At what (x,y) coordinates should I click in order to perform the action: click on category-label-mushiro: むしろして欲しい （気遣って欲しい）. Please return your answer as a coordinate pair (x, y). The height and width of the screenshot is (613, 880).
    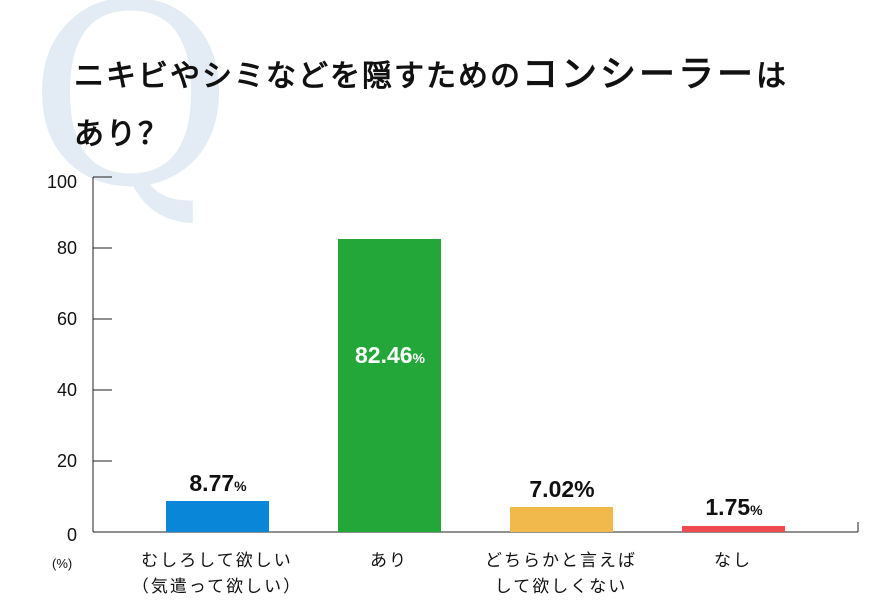
    Looking at the image, I should click on (217, 574).